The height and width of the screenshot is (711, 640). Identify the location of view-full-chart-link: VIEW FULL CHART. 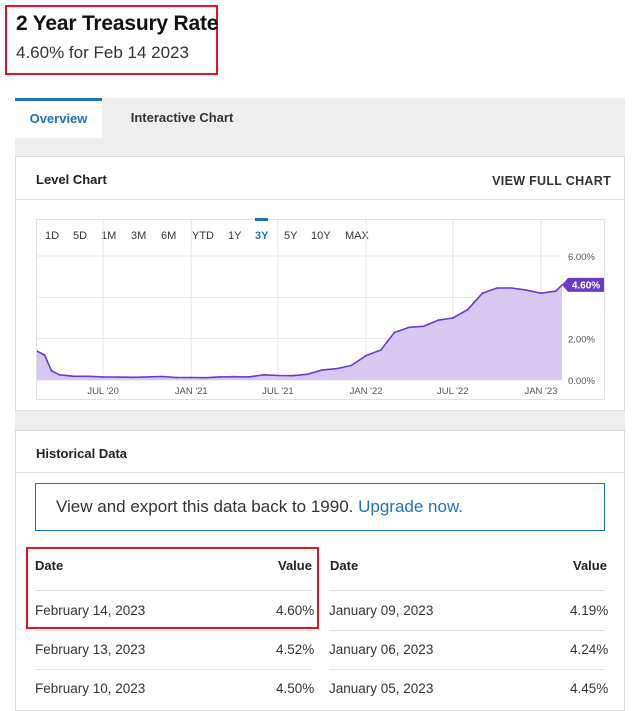
(551, 181).